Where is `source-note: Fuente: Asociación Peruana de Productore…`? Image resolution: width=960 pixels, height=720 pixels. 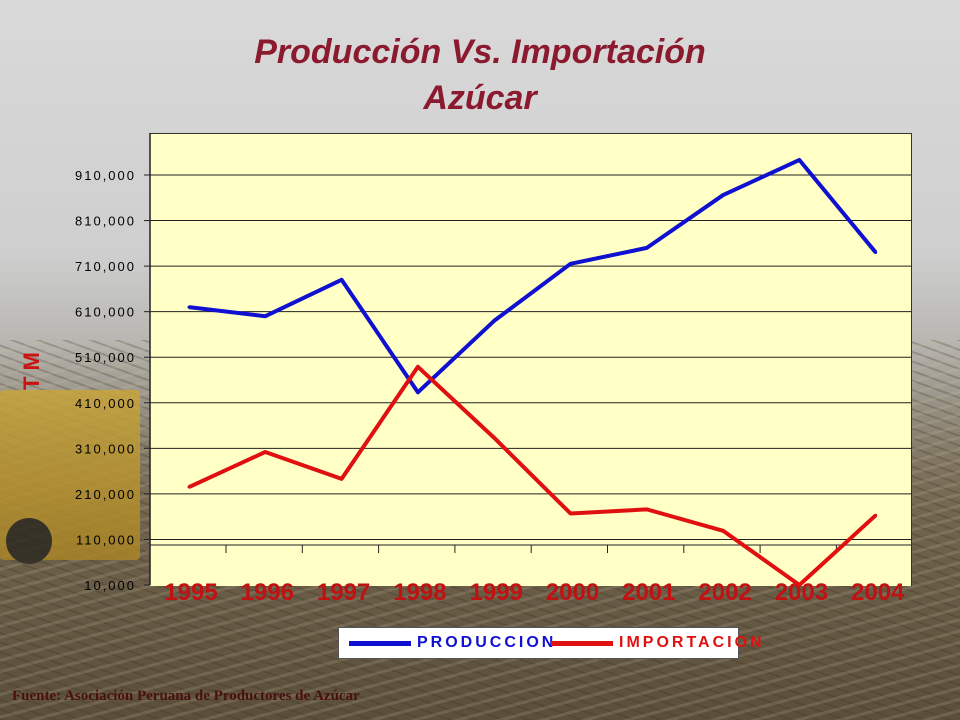 source-note: Fuente: Asociación Peruana de Productore… is located at coordinates (186, 696).